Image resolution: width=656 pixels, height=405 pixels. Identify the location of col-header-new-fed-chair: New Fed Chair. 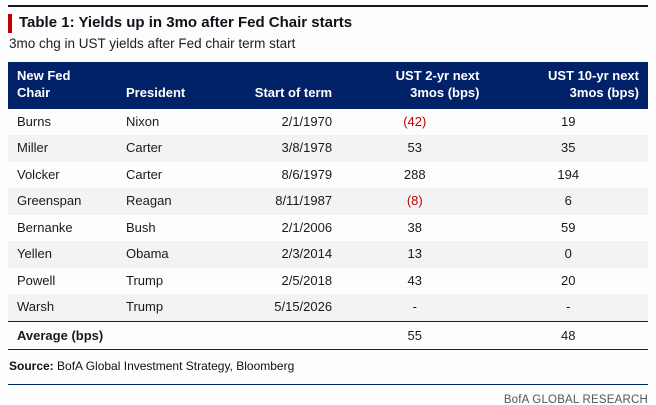
(63, 85).